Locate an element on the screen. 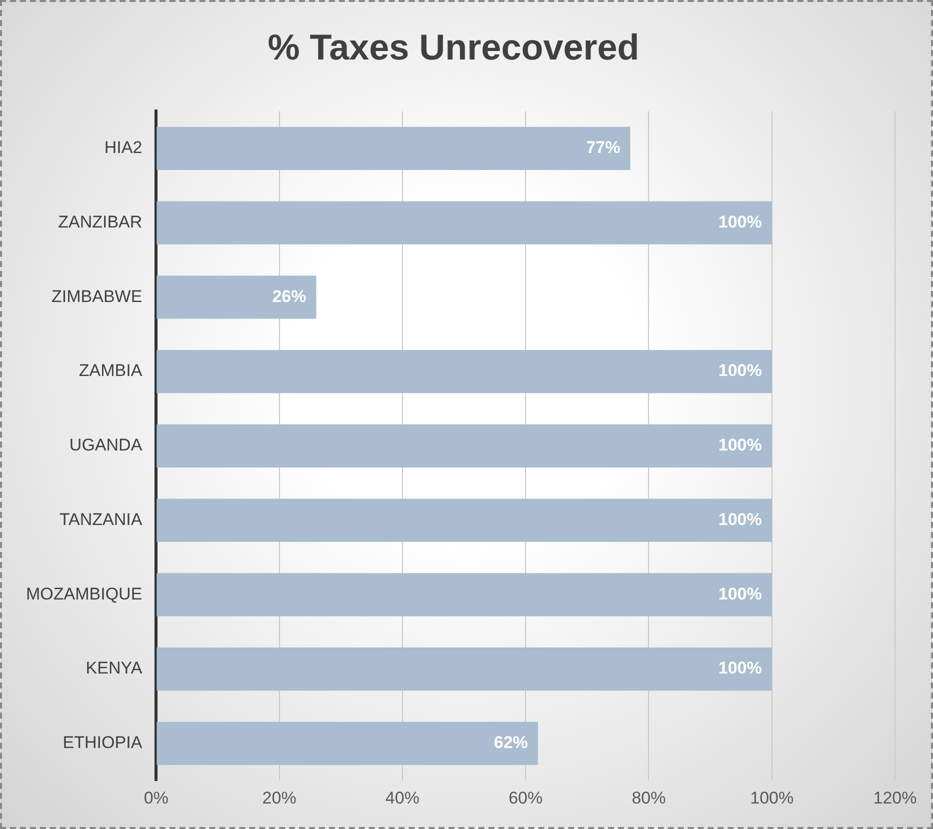  y-tick-label: KENYA is located at coordinates (114, 668).